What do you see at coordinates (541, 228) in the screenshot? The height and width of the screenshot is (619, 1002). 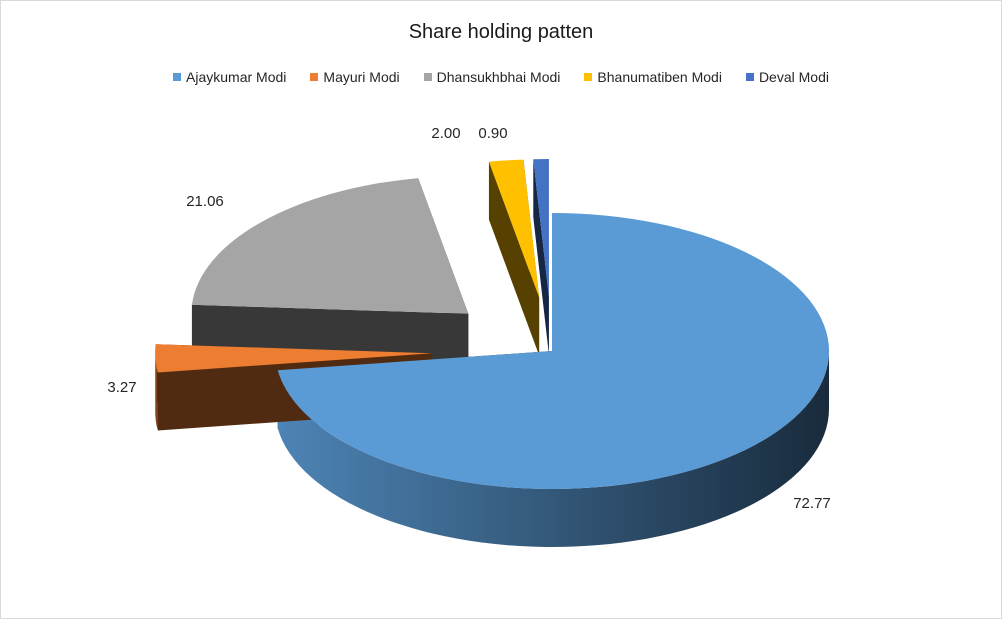 I see `slice-deval-modi` at bounding box center [541, 228].